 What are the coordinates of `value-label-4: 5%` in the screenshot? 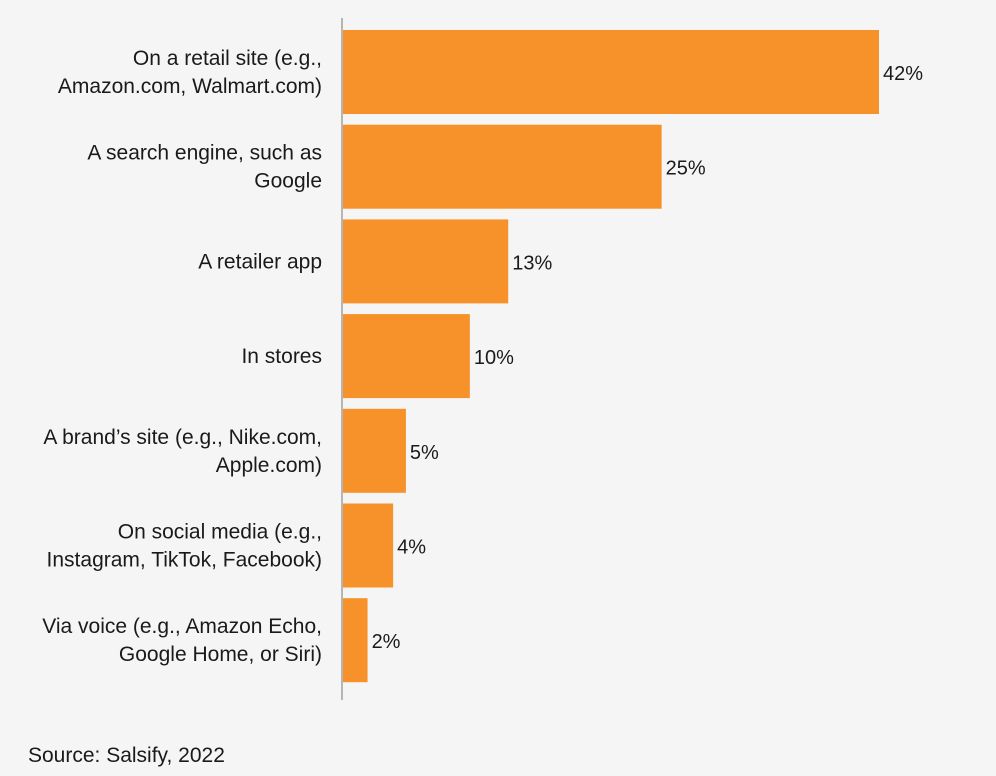 It's located at (424, 453).